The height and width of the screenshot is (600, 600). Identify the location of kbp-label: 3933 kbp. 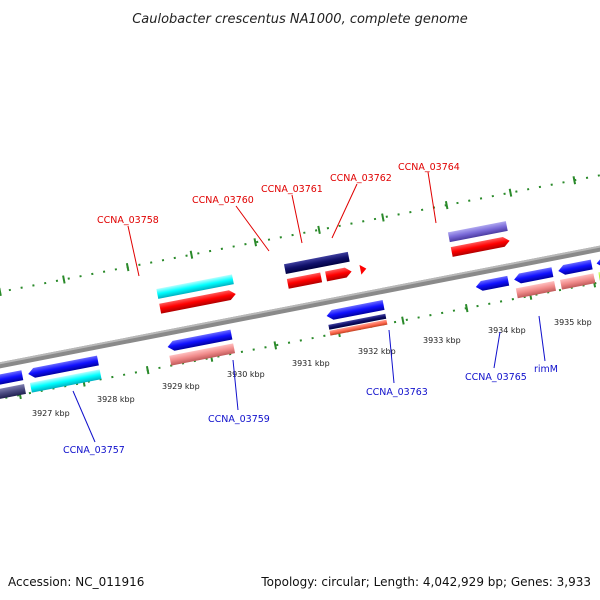
(442, 340).